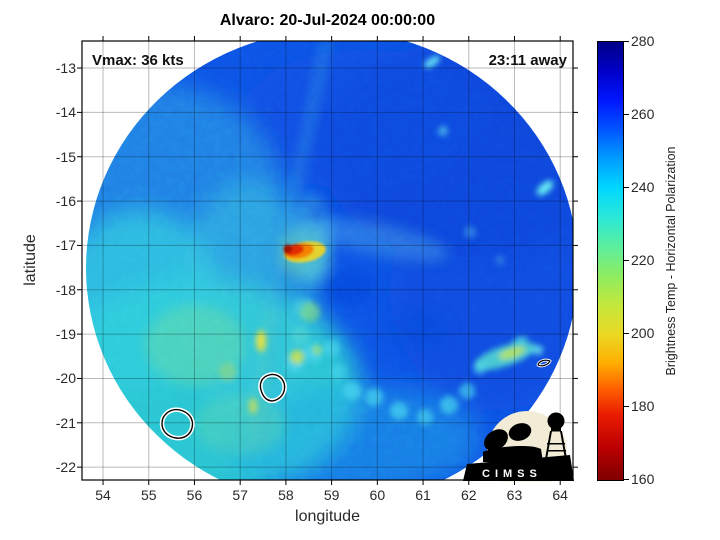 Image resolution: width=720 pixels, height=540 pixels. Describe the element at coordinates (272, 388) in the screenshot. I see `mauritius-island-contour` at that location.